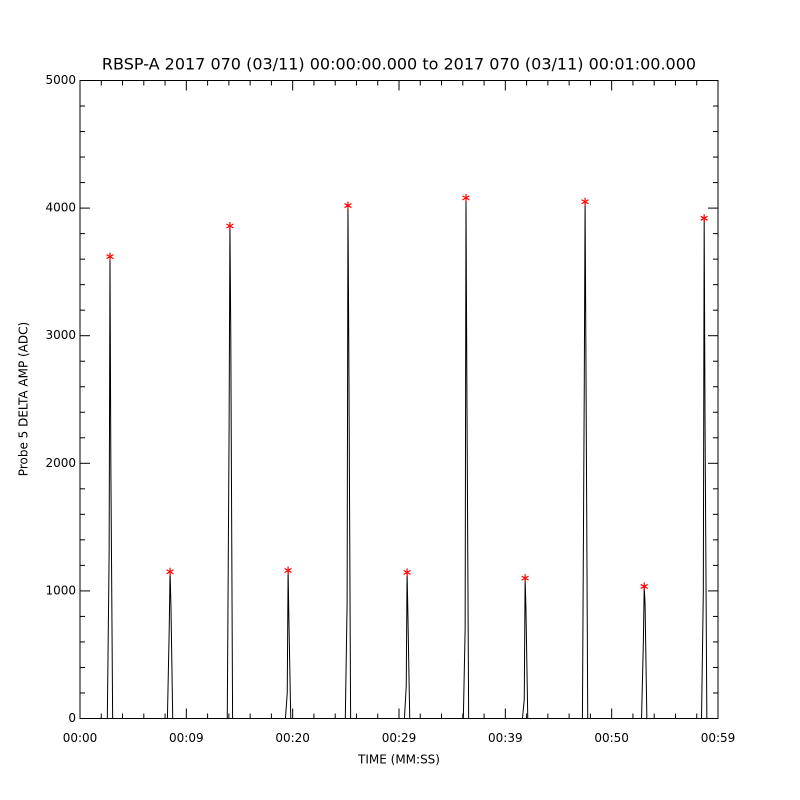 The image size is (800, 800). I want to click on y-axis-label: Probe 5 DELTA AMP (ADC), so click(24, 399).